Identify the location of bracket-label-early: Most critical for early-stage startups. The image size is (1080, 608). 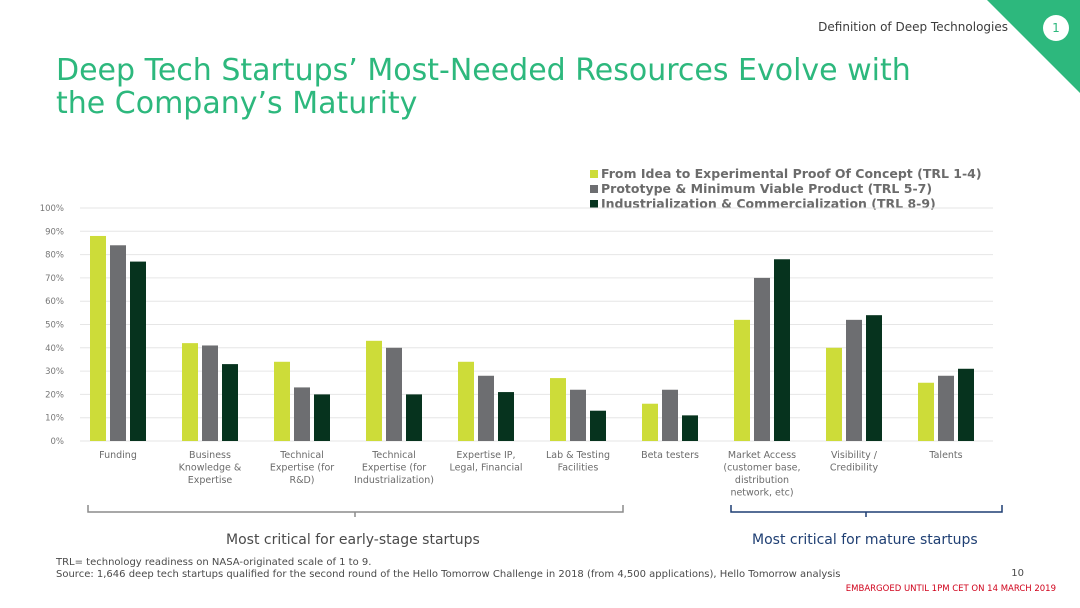
(353, 540).